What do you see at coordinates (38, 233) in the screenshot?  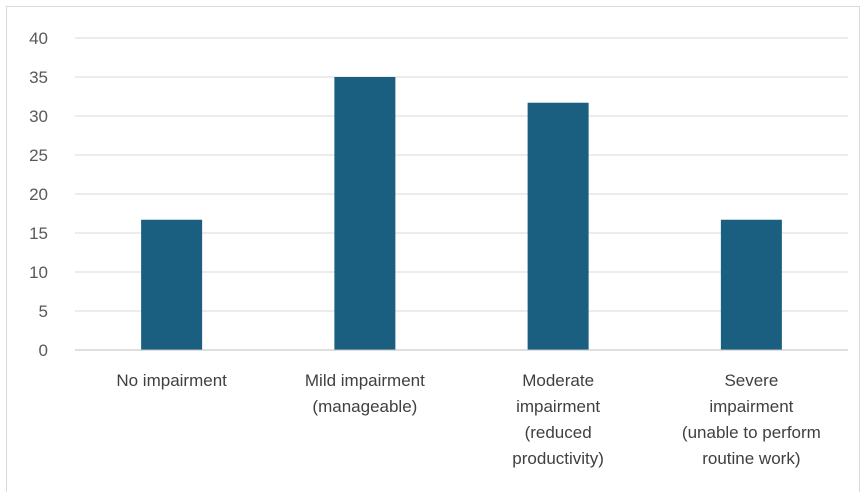 I see `y-tick-label: 15` at bounding box center [38, 233].